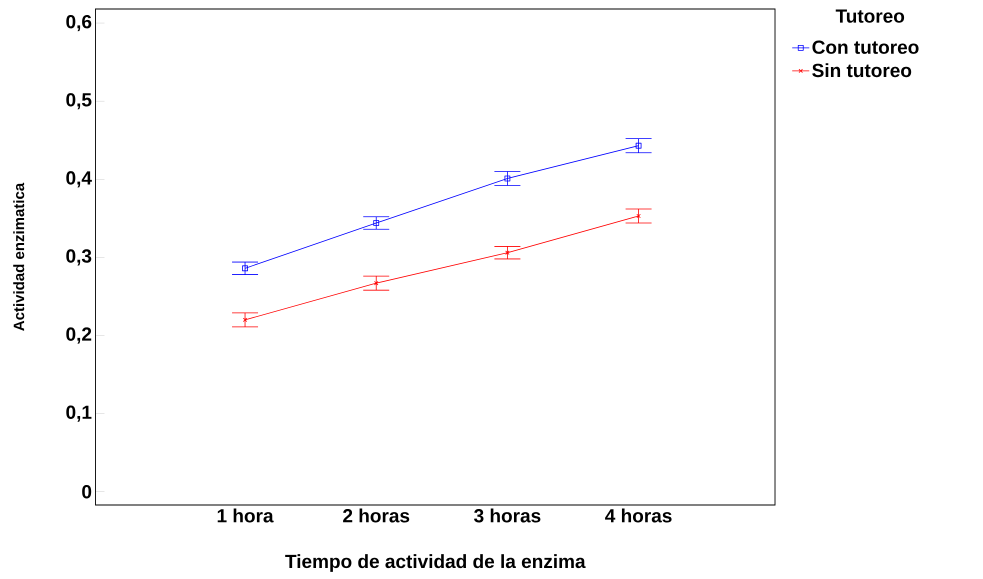 This screenshot has height=579, width=983. I want to click on y-tick-label: 0,2, so click(79, 335).